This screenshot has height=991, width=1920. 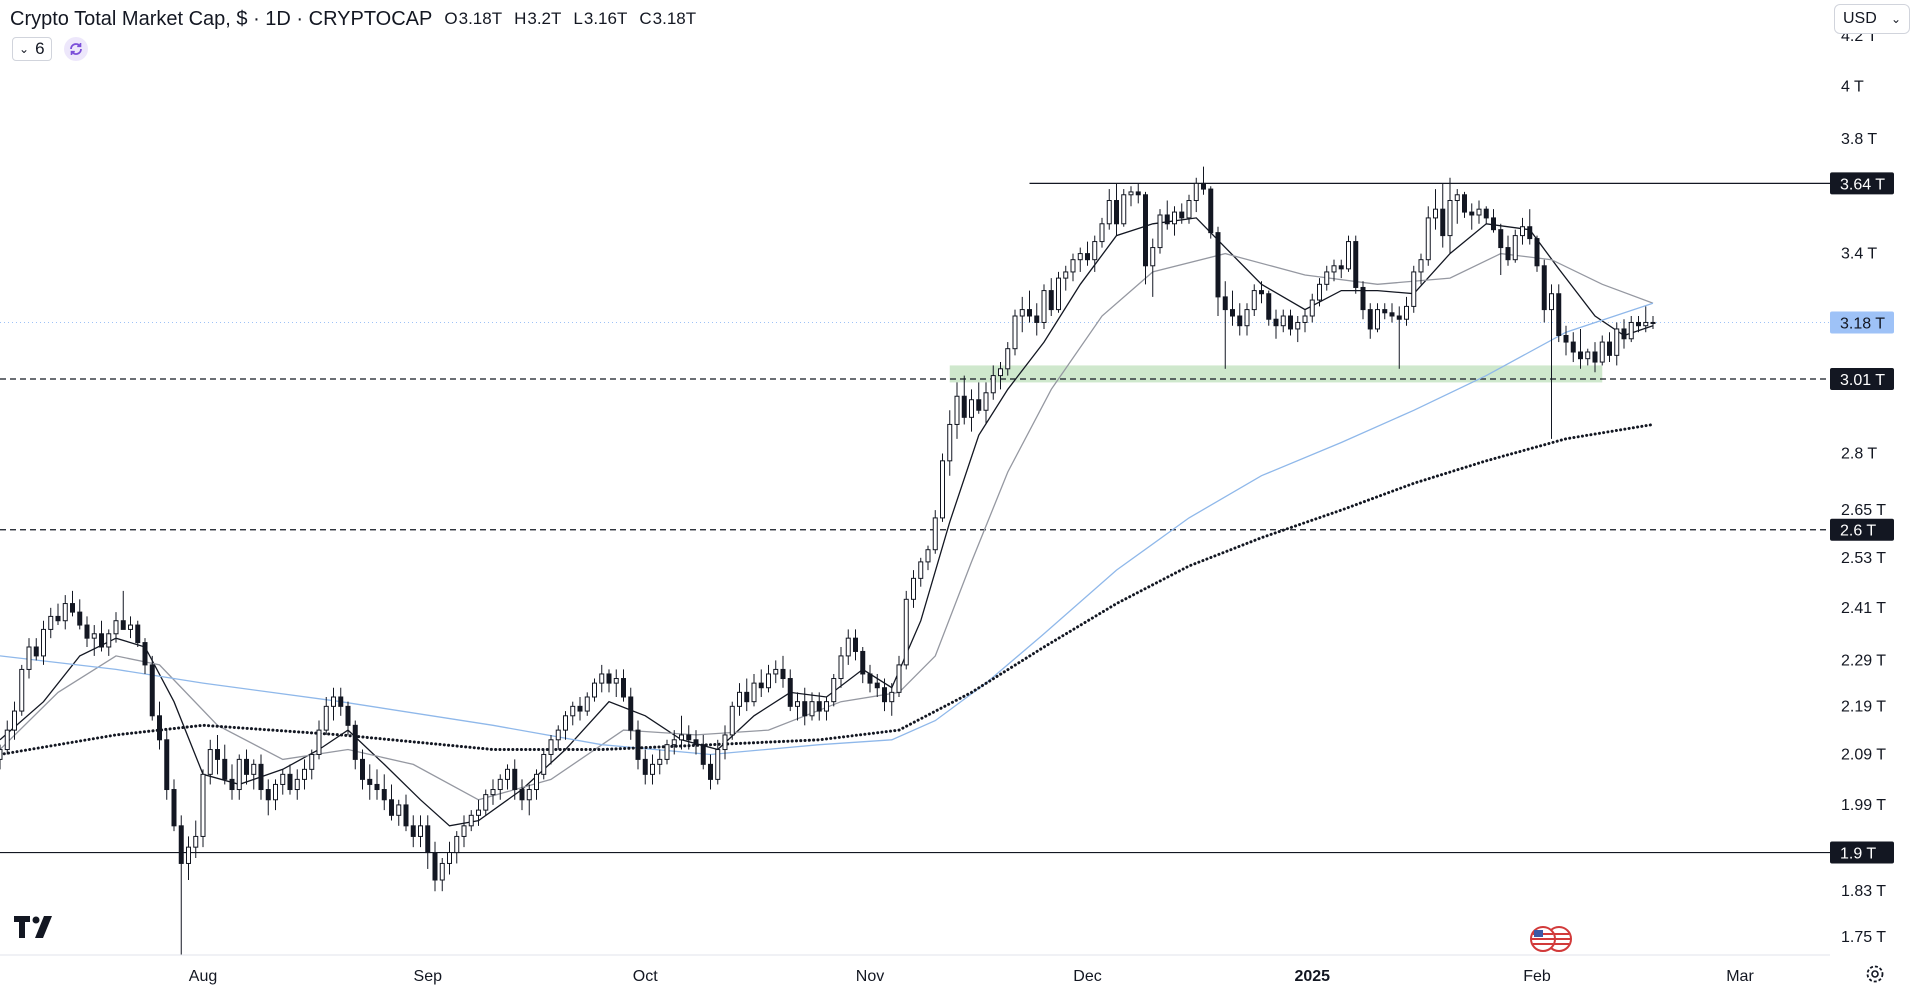 What do you see at coordinates (1875, 976) in the screenshot?
I see `gear-icon` at bounding box center [1875, 976].